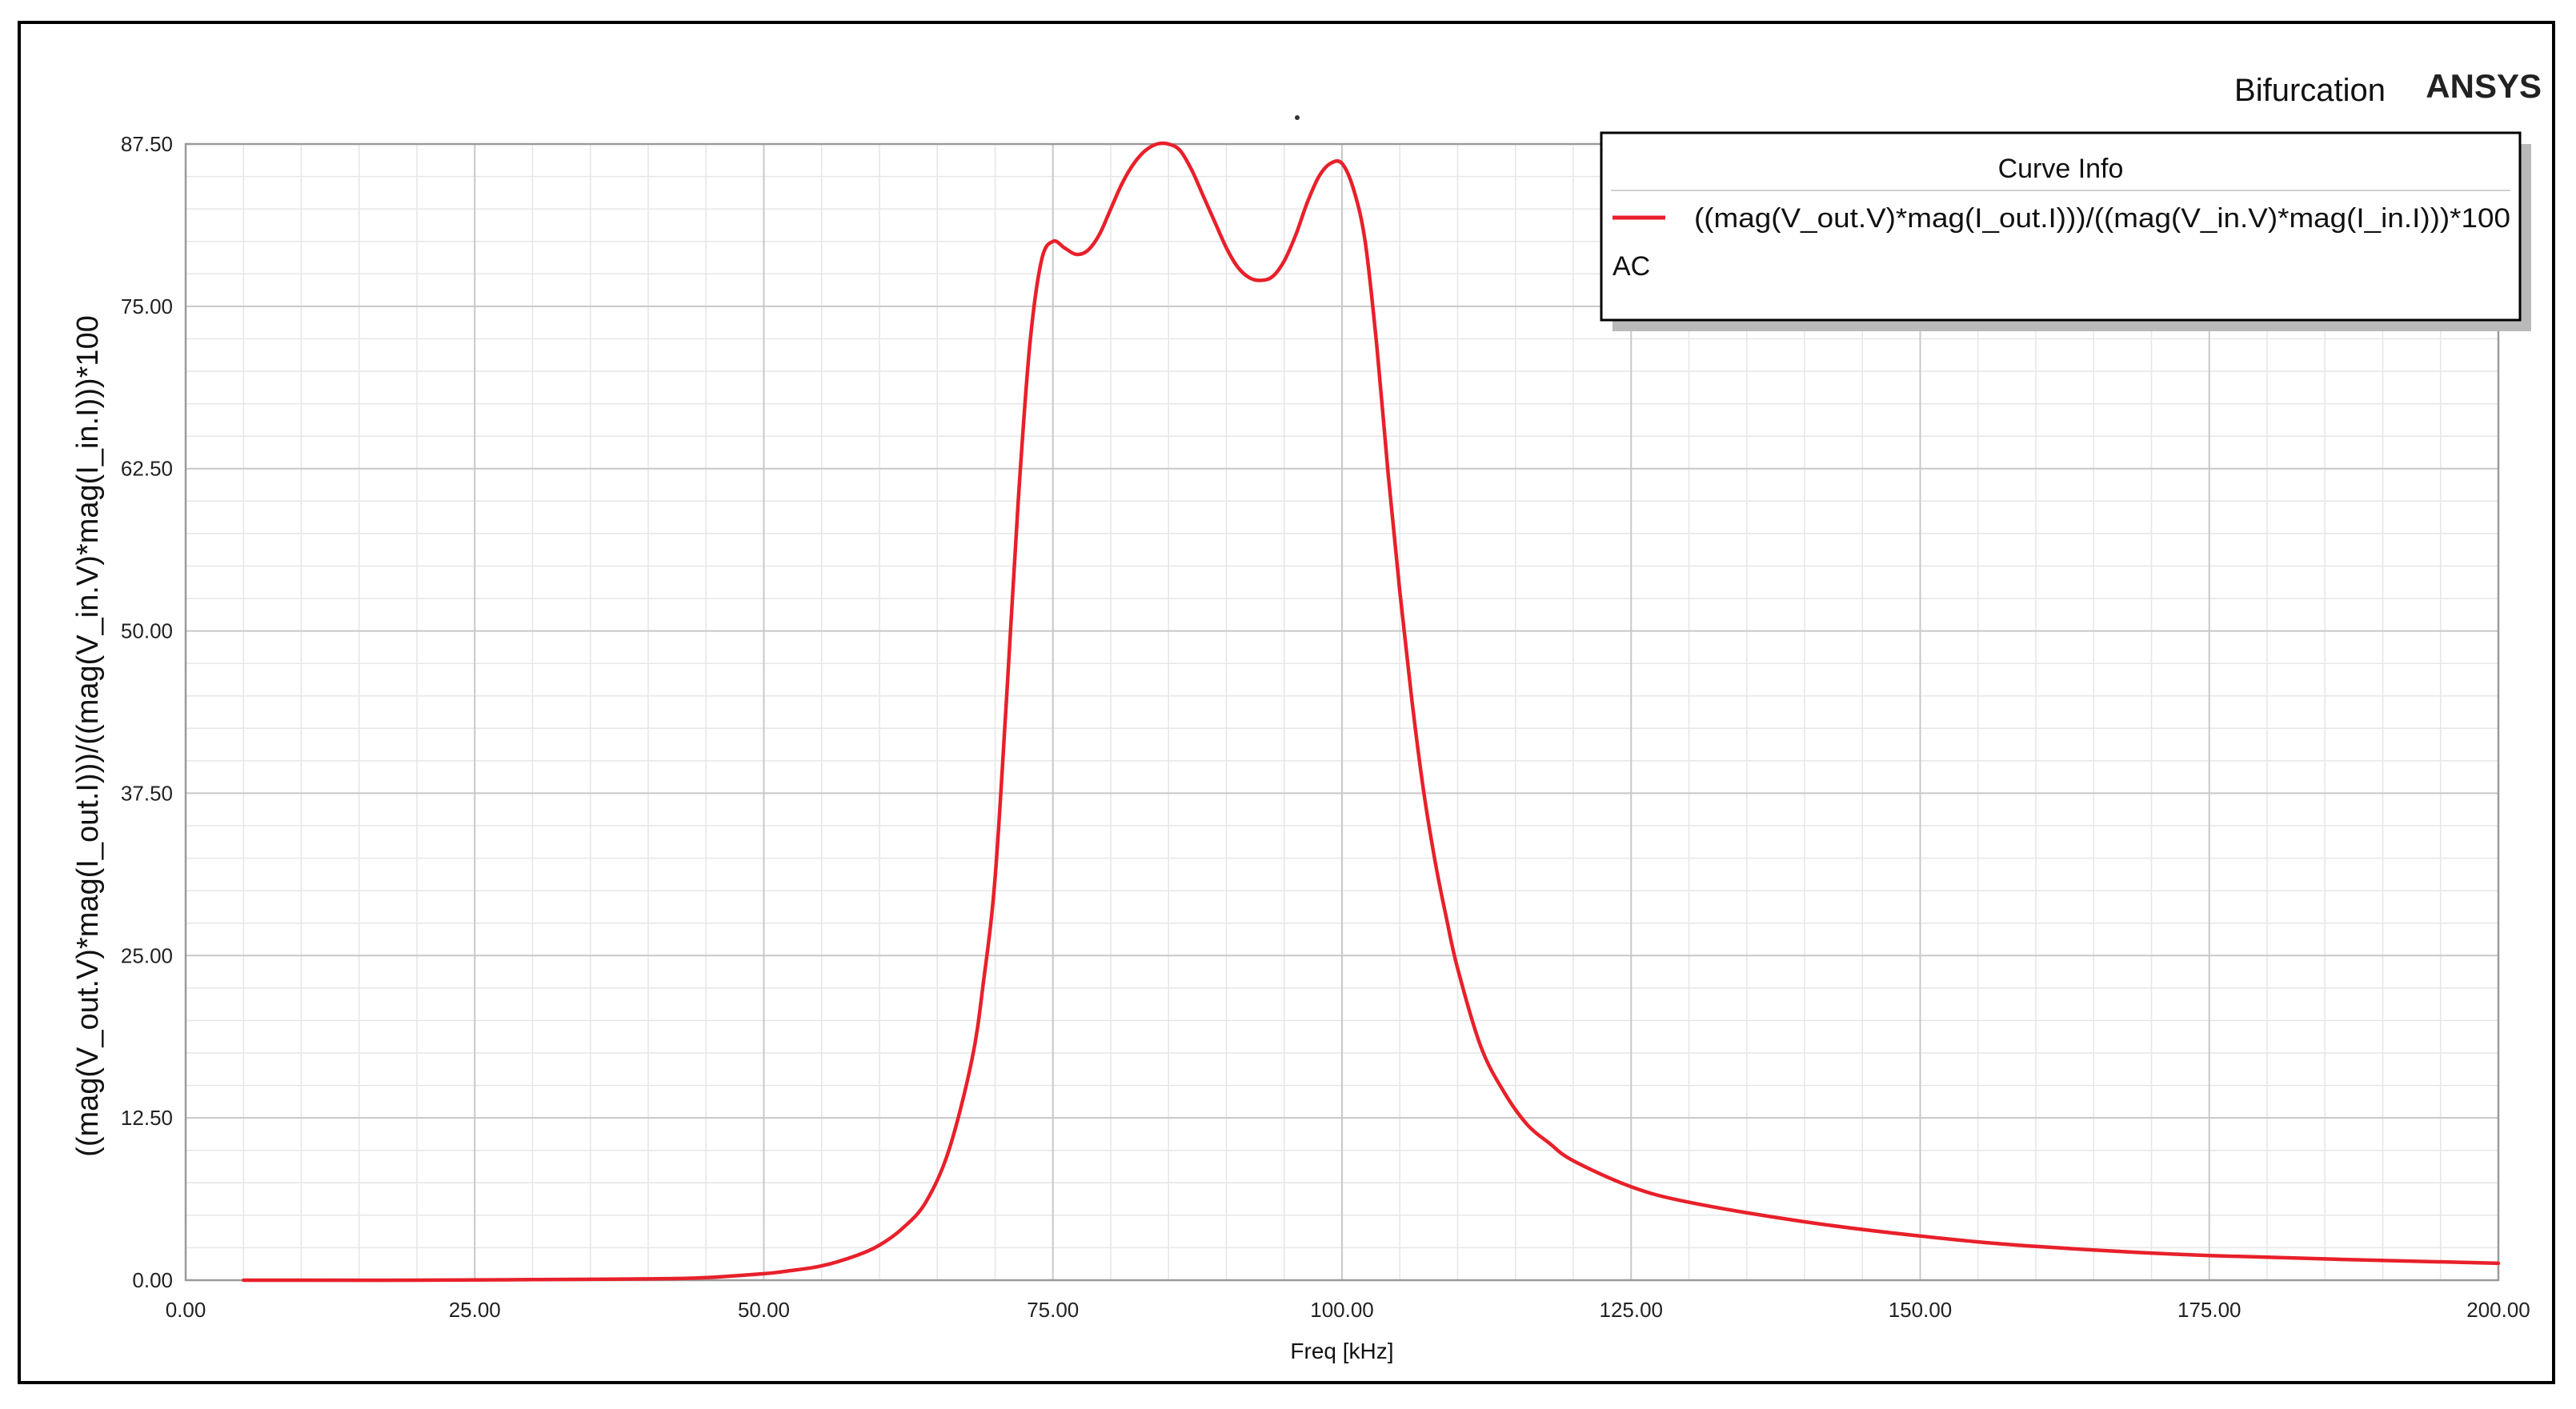 Image resolution: width=2576 pixels, height=1409 pixels. Describe the element at coordinates (1341, 1351) in the screenshot. I see `x-axis-title: Freq [kHz]` at that location.